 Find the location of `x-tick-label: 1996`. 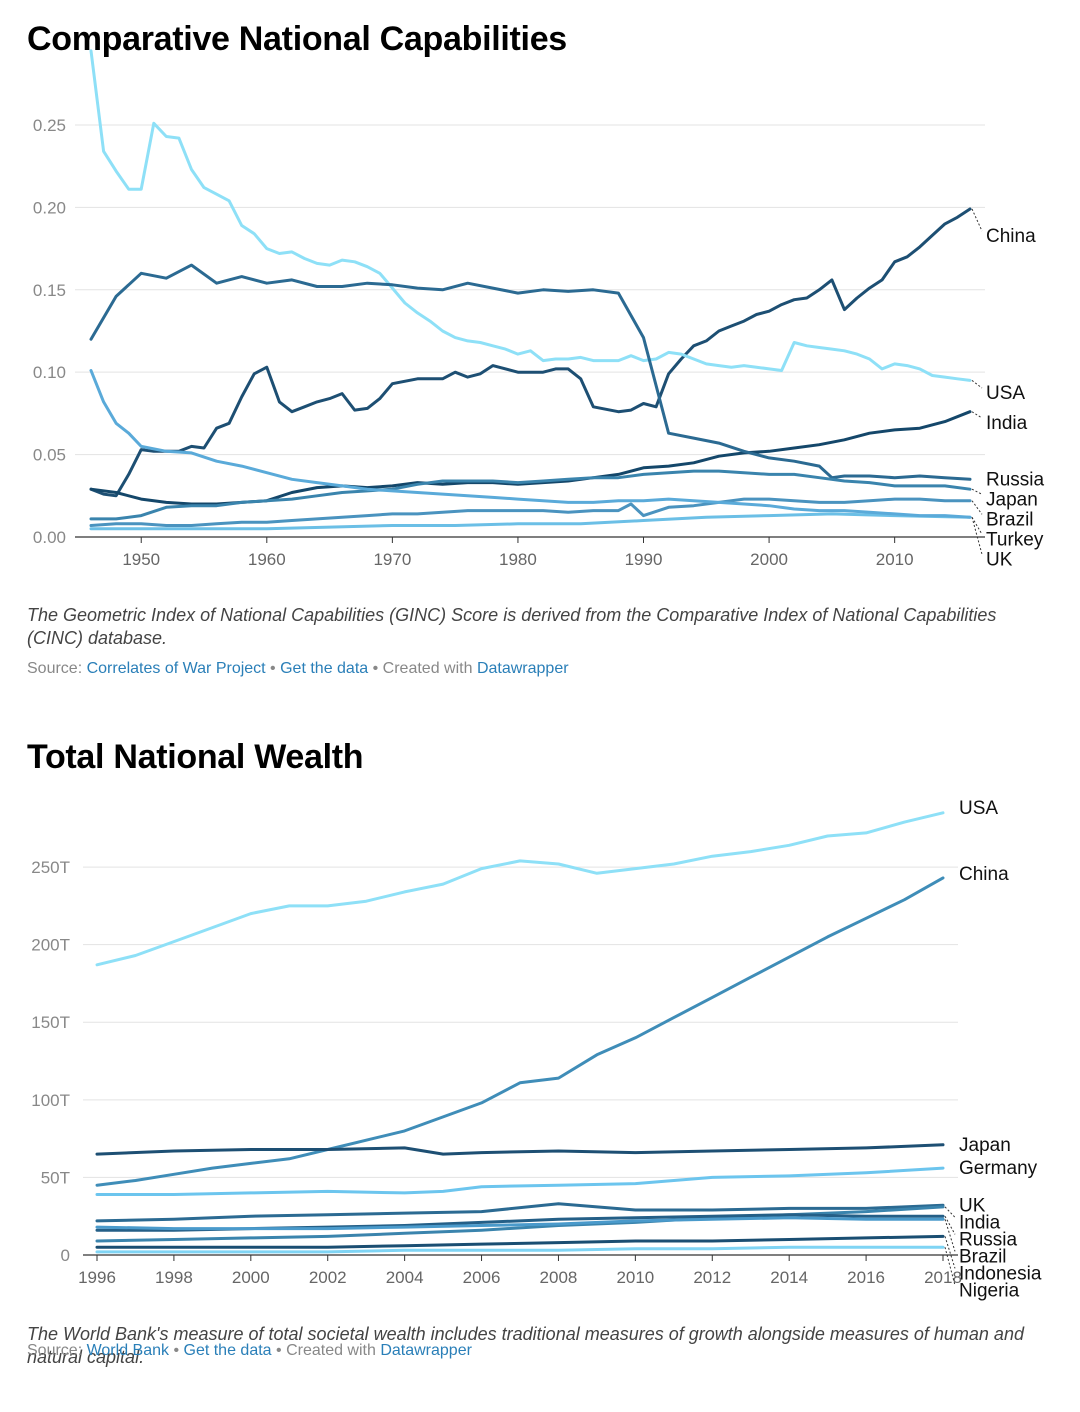

x-tick-label: 1996 is located at coordinates (97, 1277).